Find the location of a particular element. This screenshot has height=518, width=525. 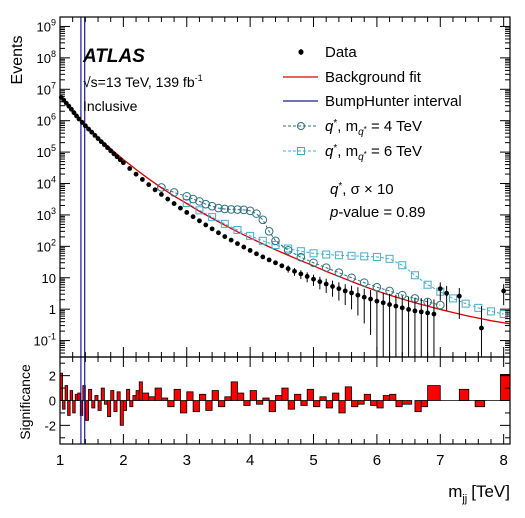

atlas-label-block: ATLAS √s=13 TeV, 139 fb-1 Inclusive is located at coordinates (142, 80).